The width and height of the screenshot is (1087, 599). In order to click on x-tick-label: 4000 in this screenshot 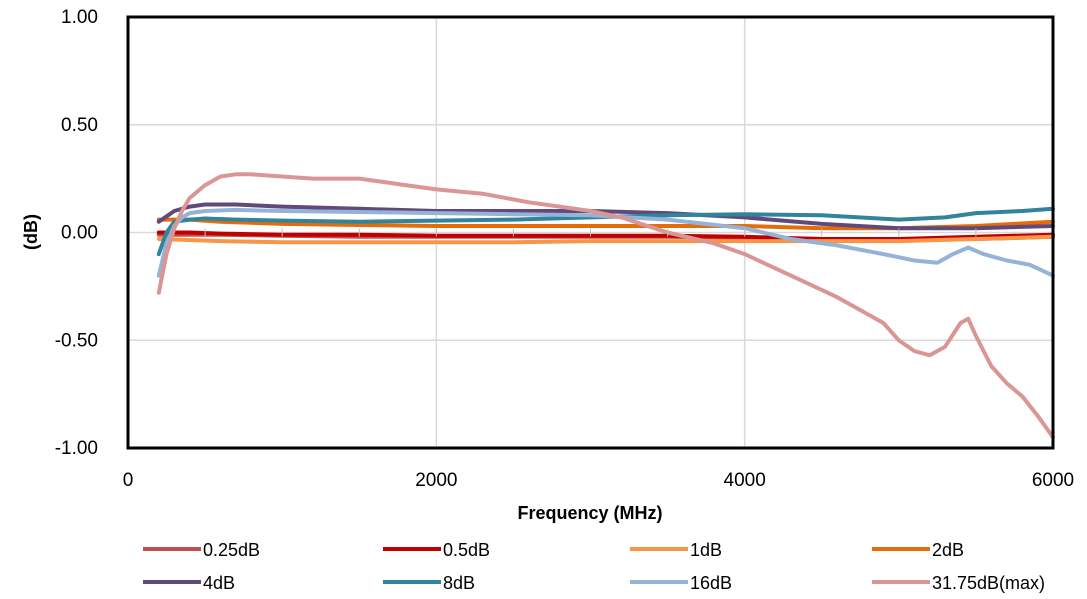, I will do `click(745, 480)`.